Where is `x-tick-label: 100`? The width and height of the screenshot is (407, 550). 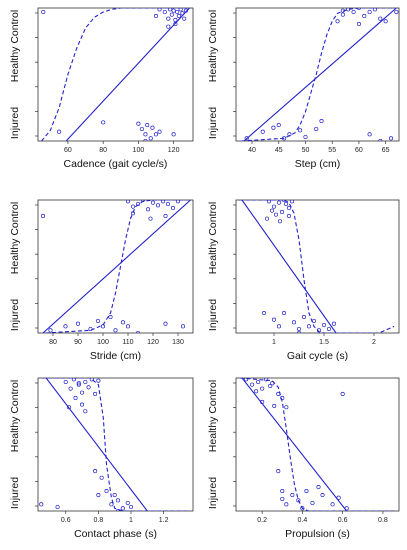
x-tick-label: 100 is located at coordinates (139, 150).